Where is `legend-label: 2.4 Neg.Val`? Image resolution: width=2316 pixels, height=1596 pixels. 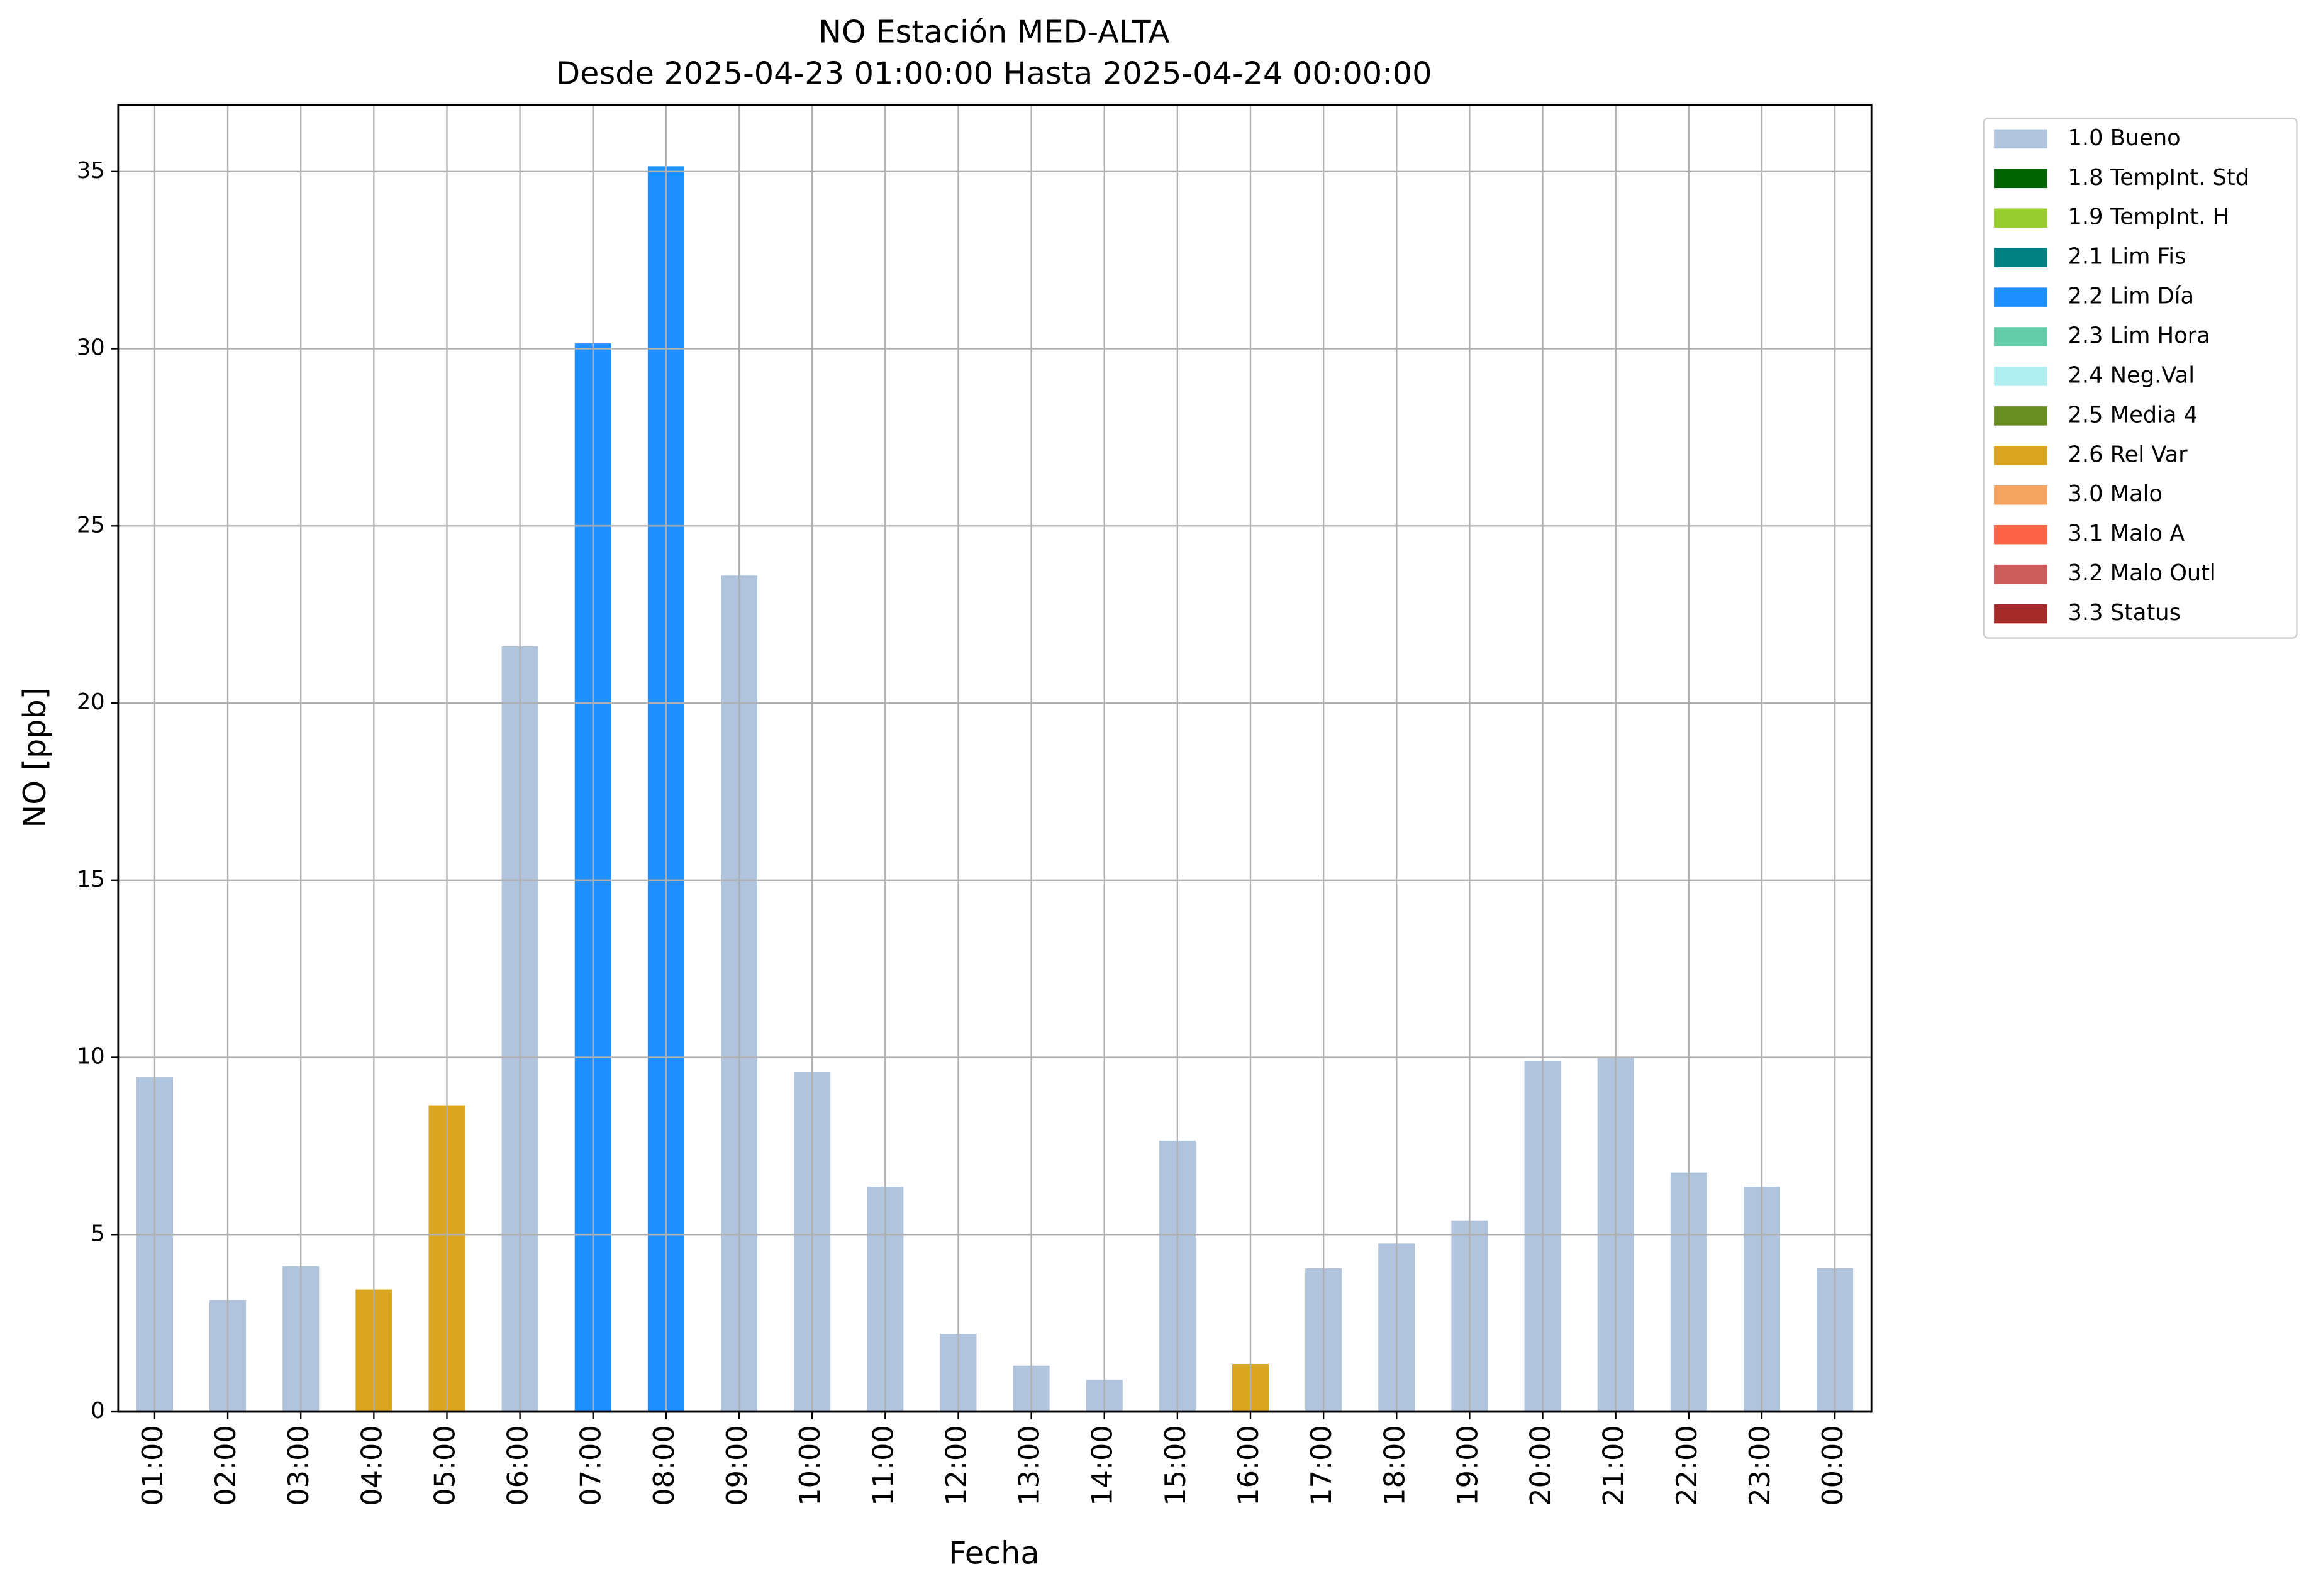
legend-label: 2.4 Neg.Val is located at coordinates (2131, 375).